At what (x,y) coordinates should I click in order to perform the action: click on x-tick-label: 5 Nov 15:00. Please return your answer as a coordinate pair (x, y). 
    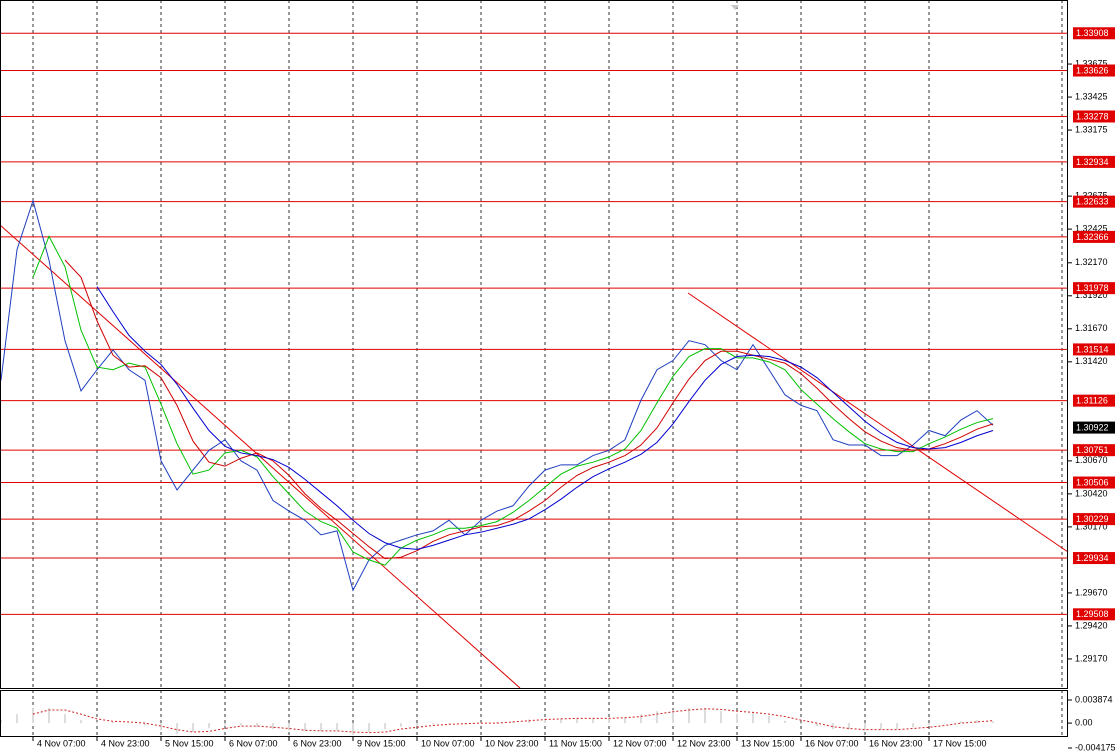
    Looking at the image, I should click on (189, 743).